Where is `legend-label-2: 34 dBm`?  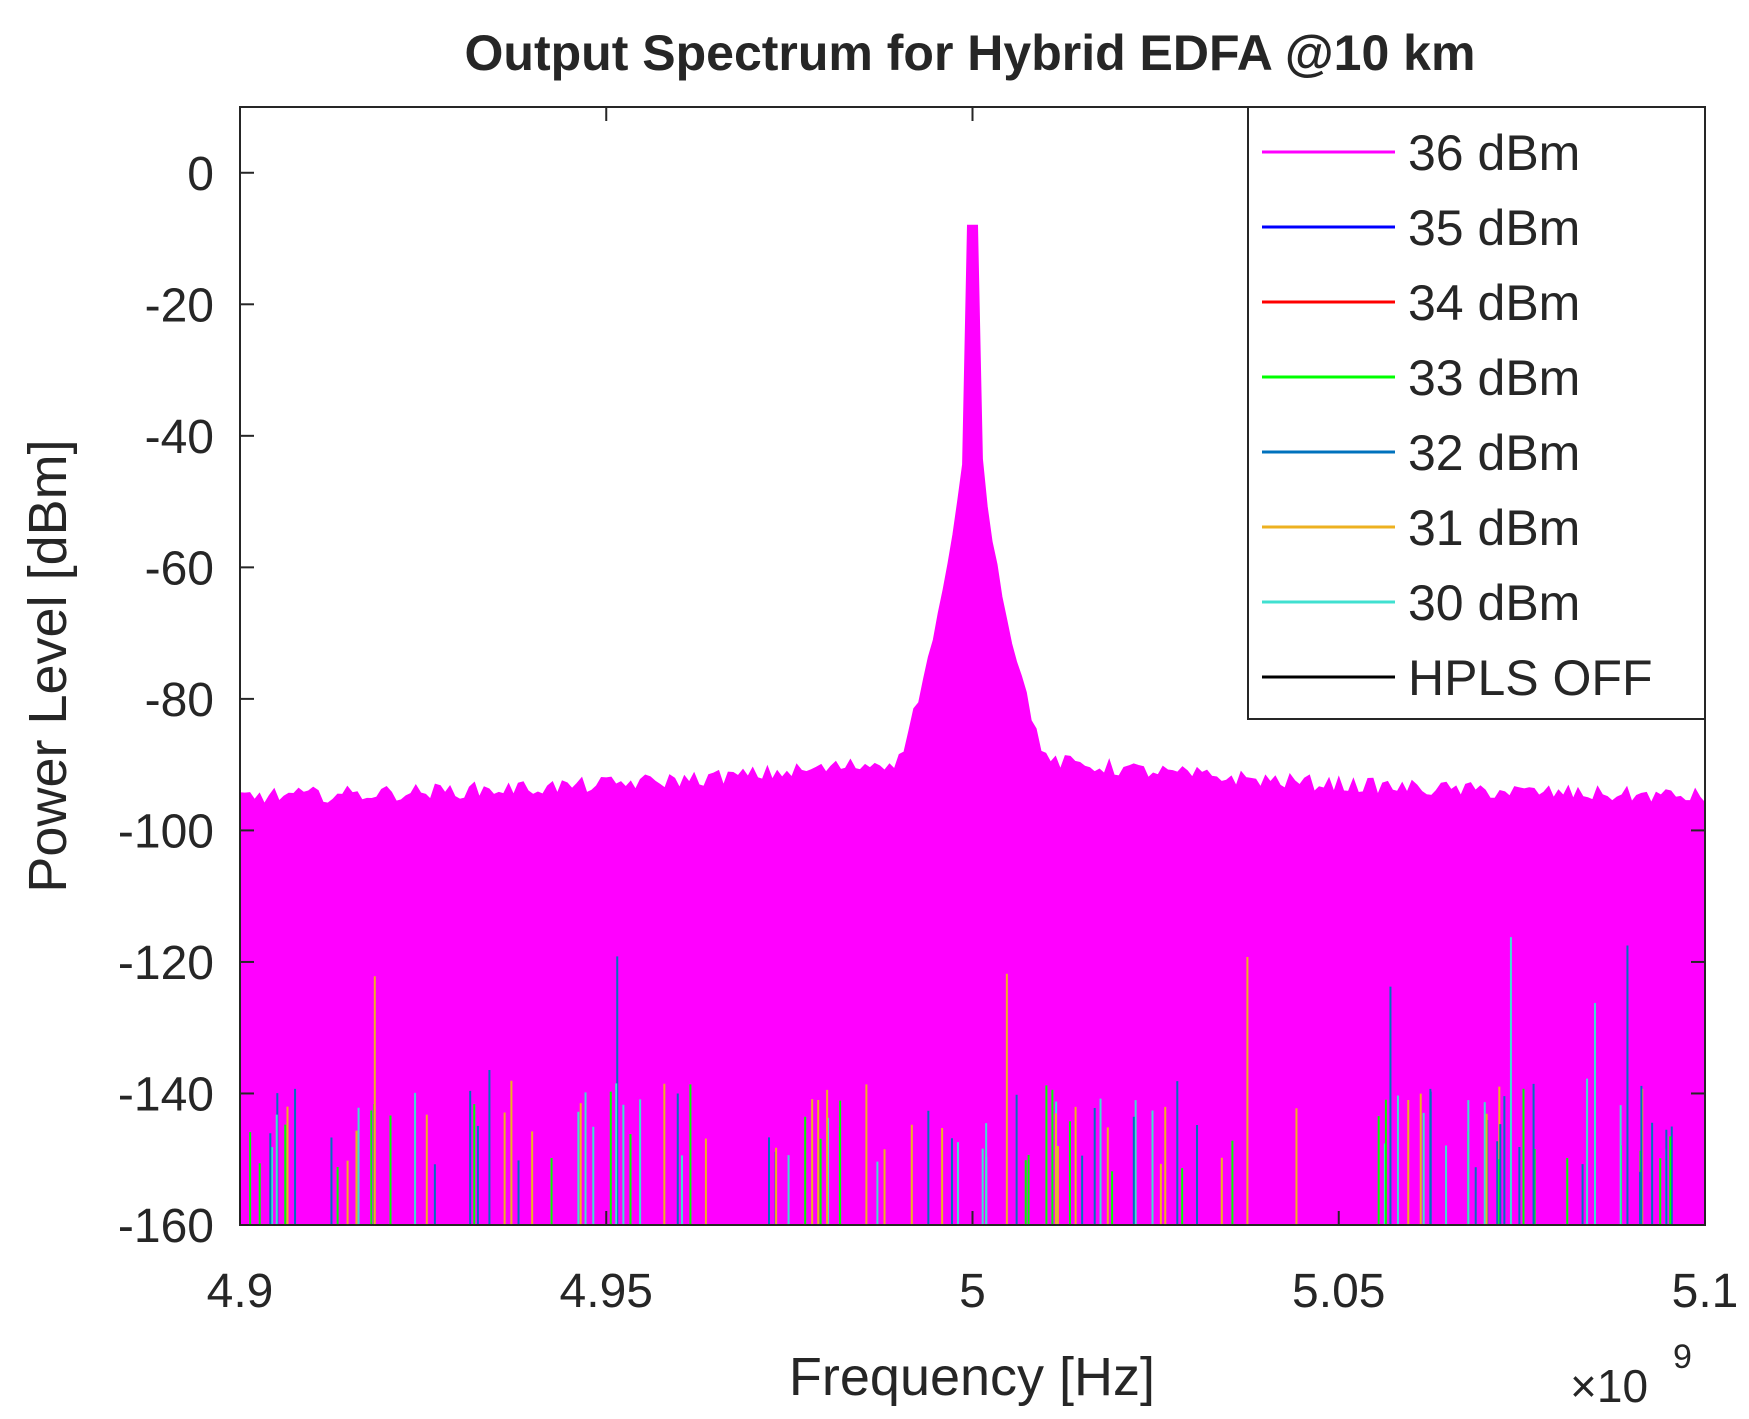 legend-label-2: 34 dBm is located at coordinates (1494, 303).